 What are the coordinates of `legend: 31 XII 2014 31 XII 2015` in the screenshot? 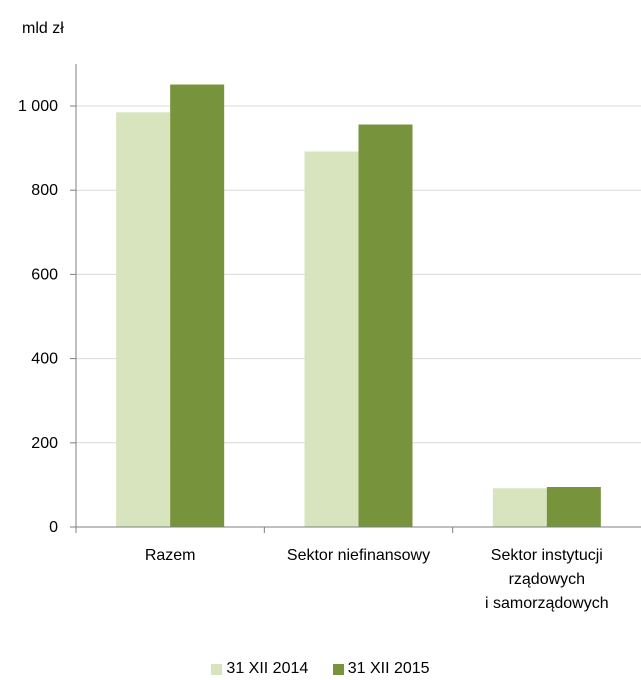 It's located at (320, 670).